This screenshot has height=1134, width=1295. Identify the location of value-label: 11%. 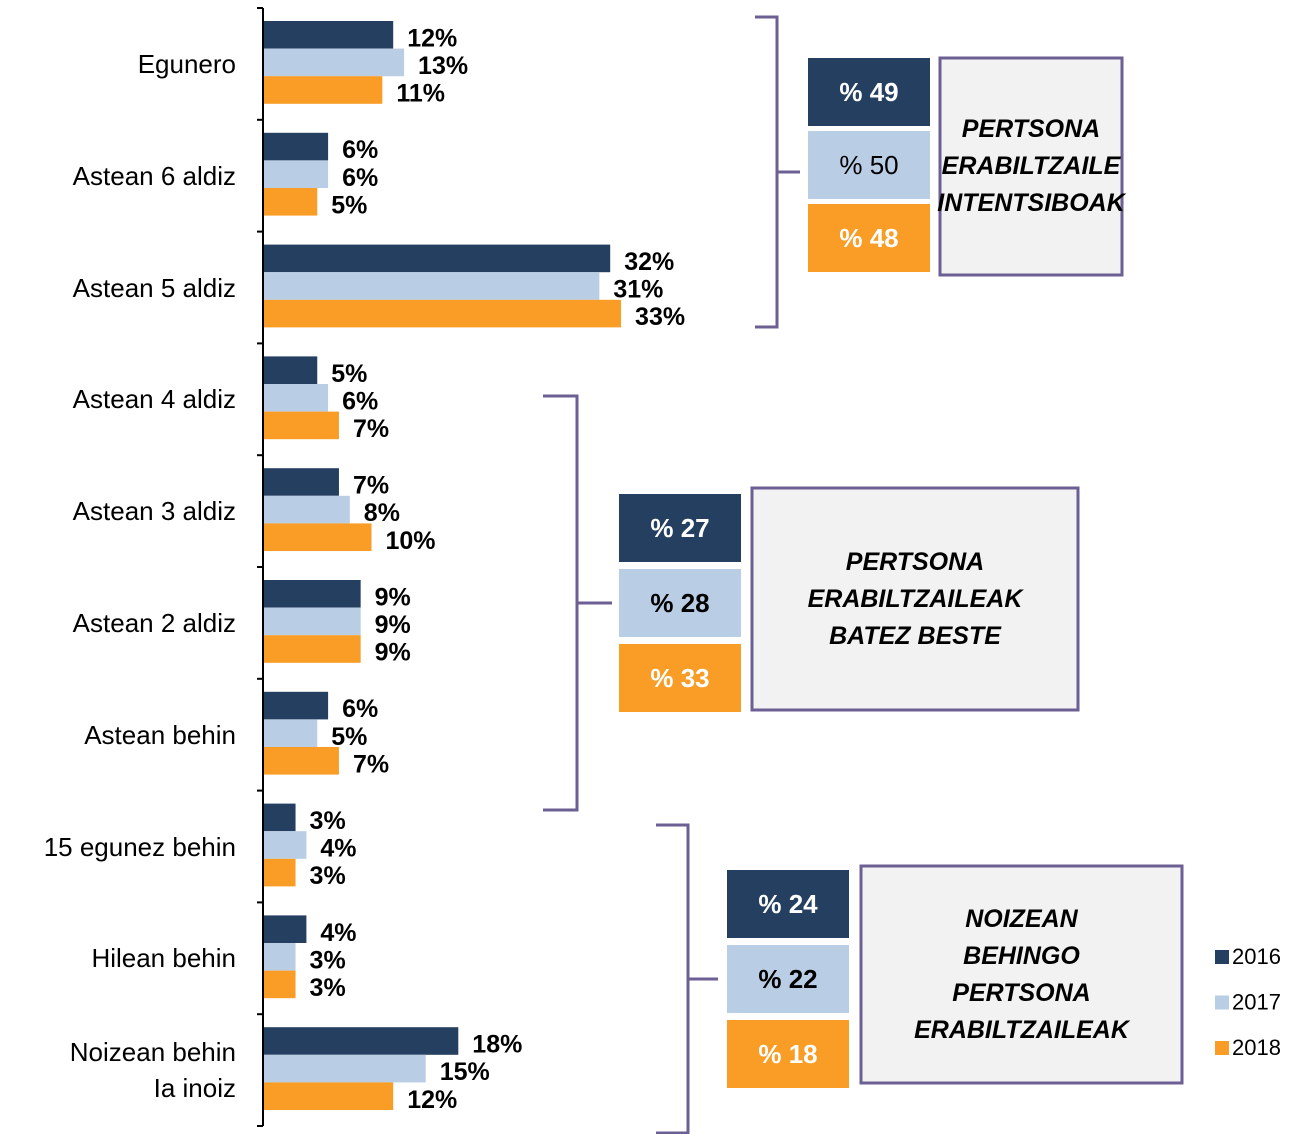
(420, 94).